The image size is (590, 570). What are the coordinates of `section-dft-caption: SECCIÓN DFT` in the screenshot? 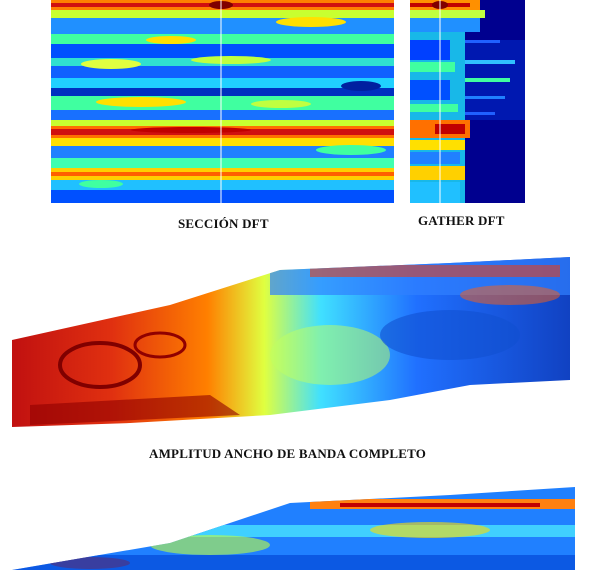 It's located at (223, 223).